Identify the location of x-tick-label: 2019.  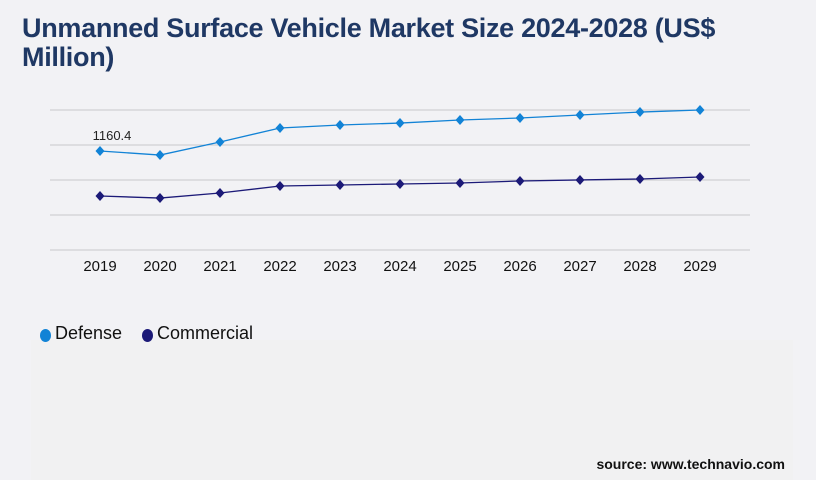
(99, 266).